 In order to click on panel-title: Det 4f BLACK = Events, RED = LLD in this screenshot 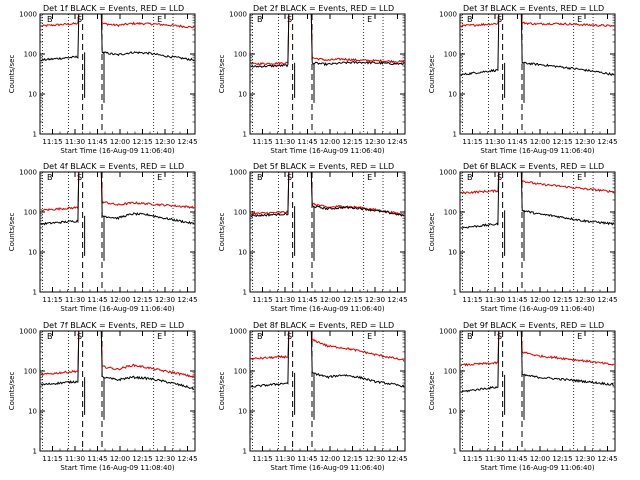, I will do `click(113, 166)`.